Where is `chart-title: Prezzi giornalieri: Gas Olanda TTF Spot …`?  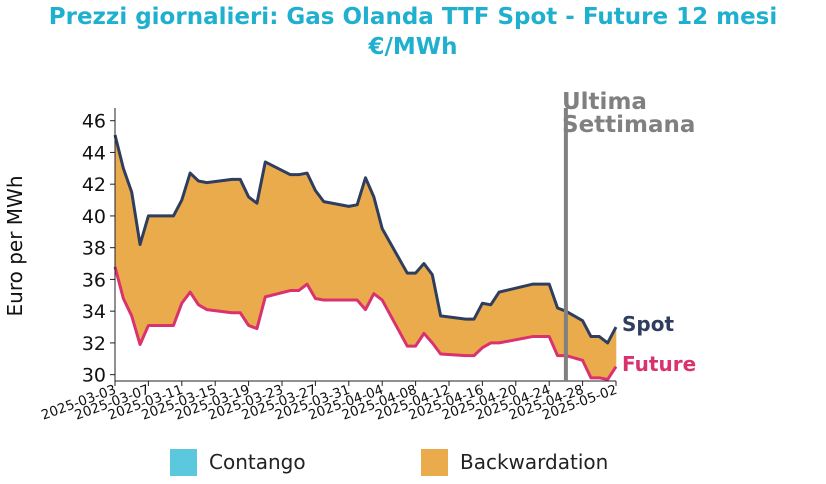
chart-title: Prezzi giornalieri: Gas Olanda TTF Spot … is located at coordinates (413, 17).